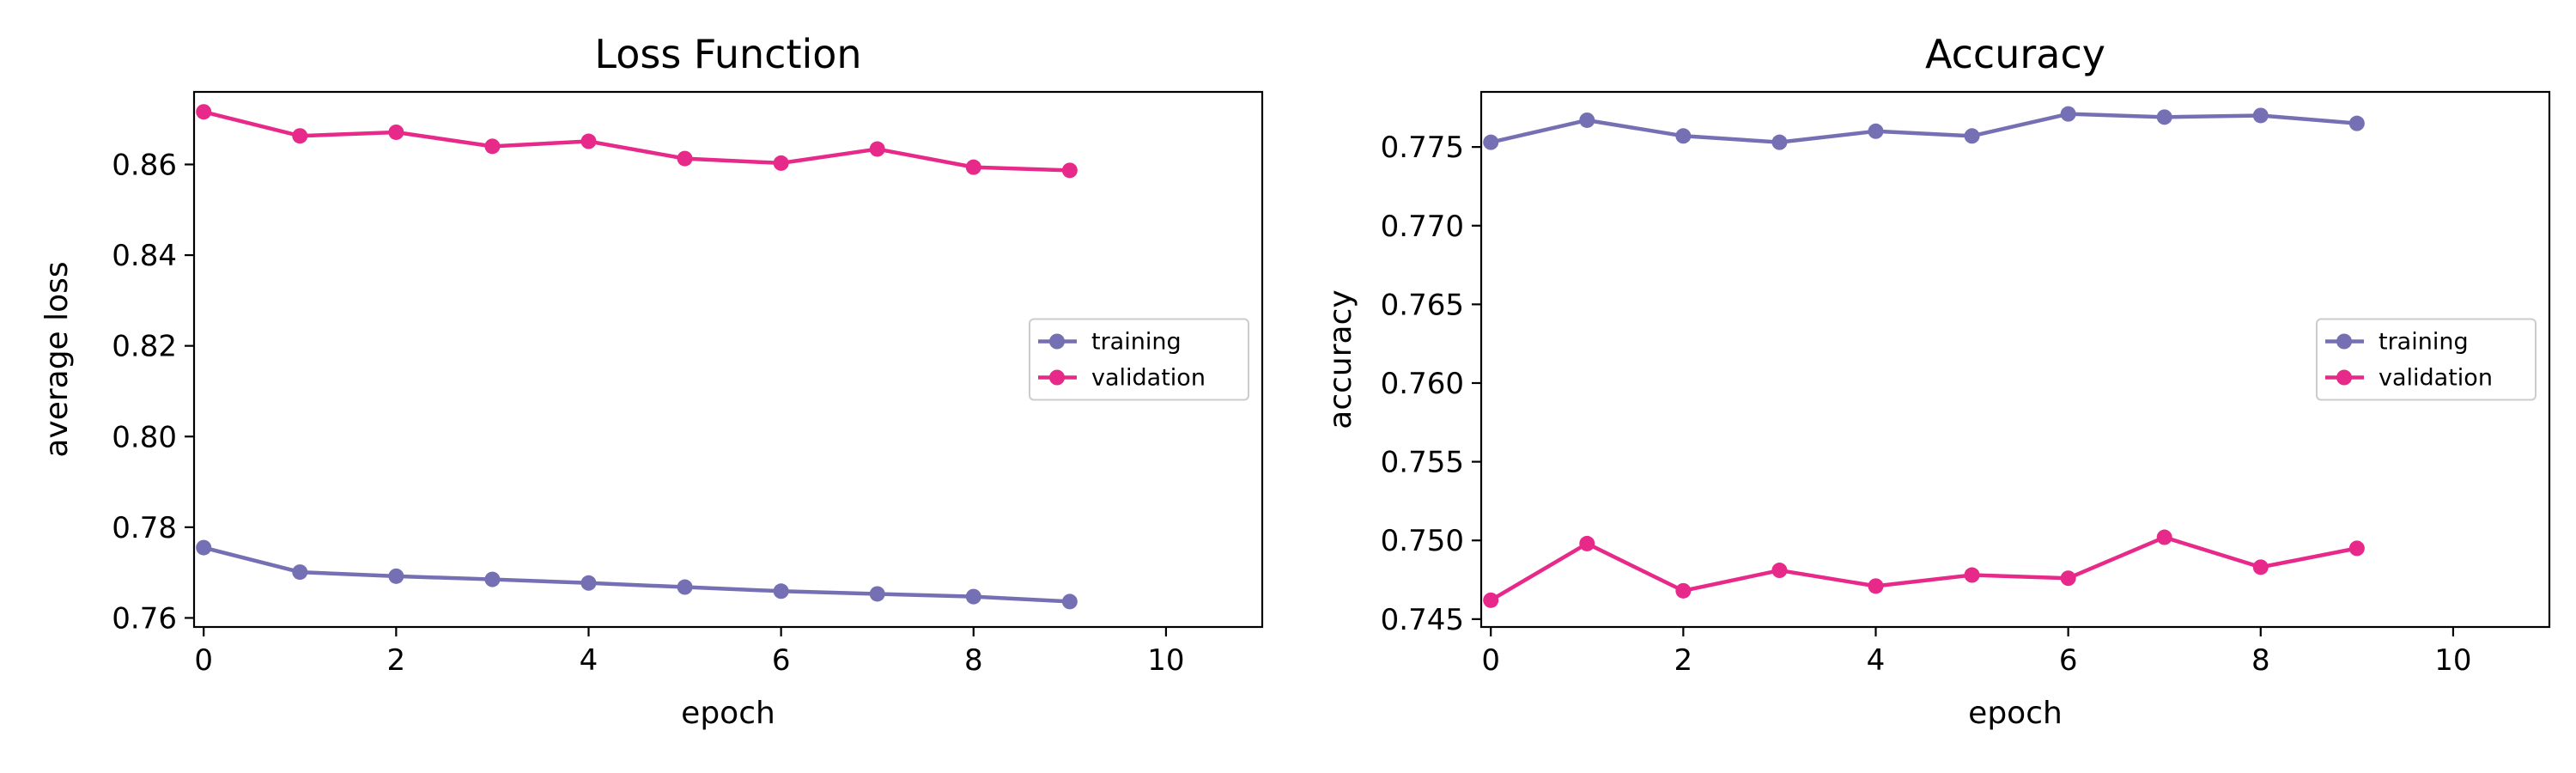  Describe the element at coordinates (1422, 227) in the screenshot. I see `y-tick-label: 0.770` at that location.